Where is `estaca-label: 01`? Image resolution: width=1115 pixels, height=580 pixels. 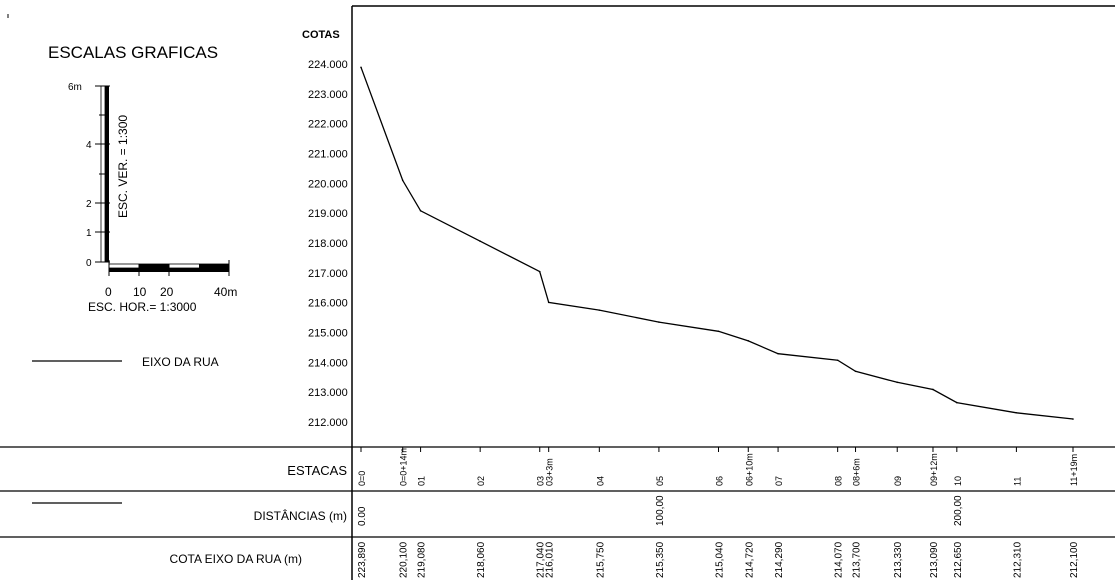
estaca-label: 01 is located at coordinates (422, 481).